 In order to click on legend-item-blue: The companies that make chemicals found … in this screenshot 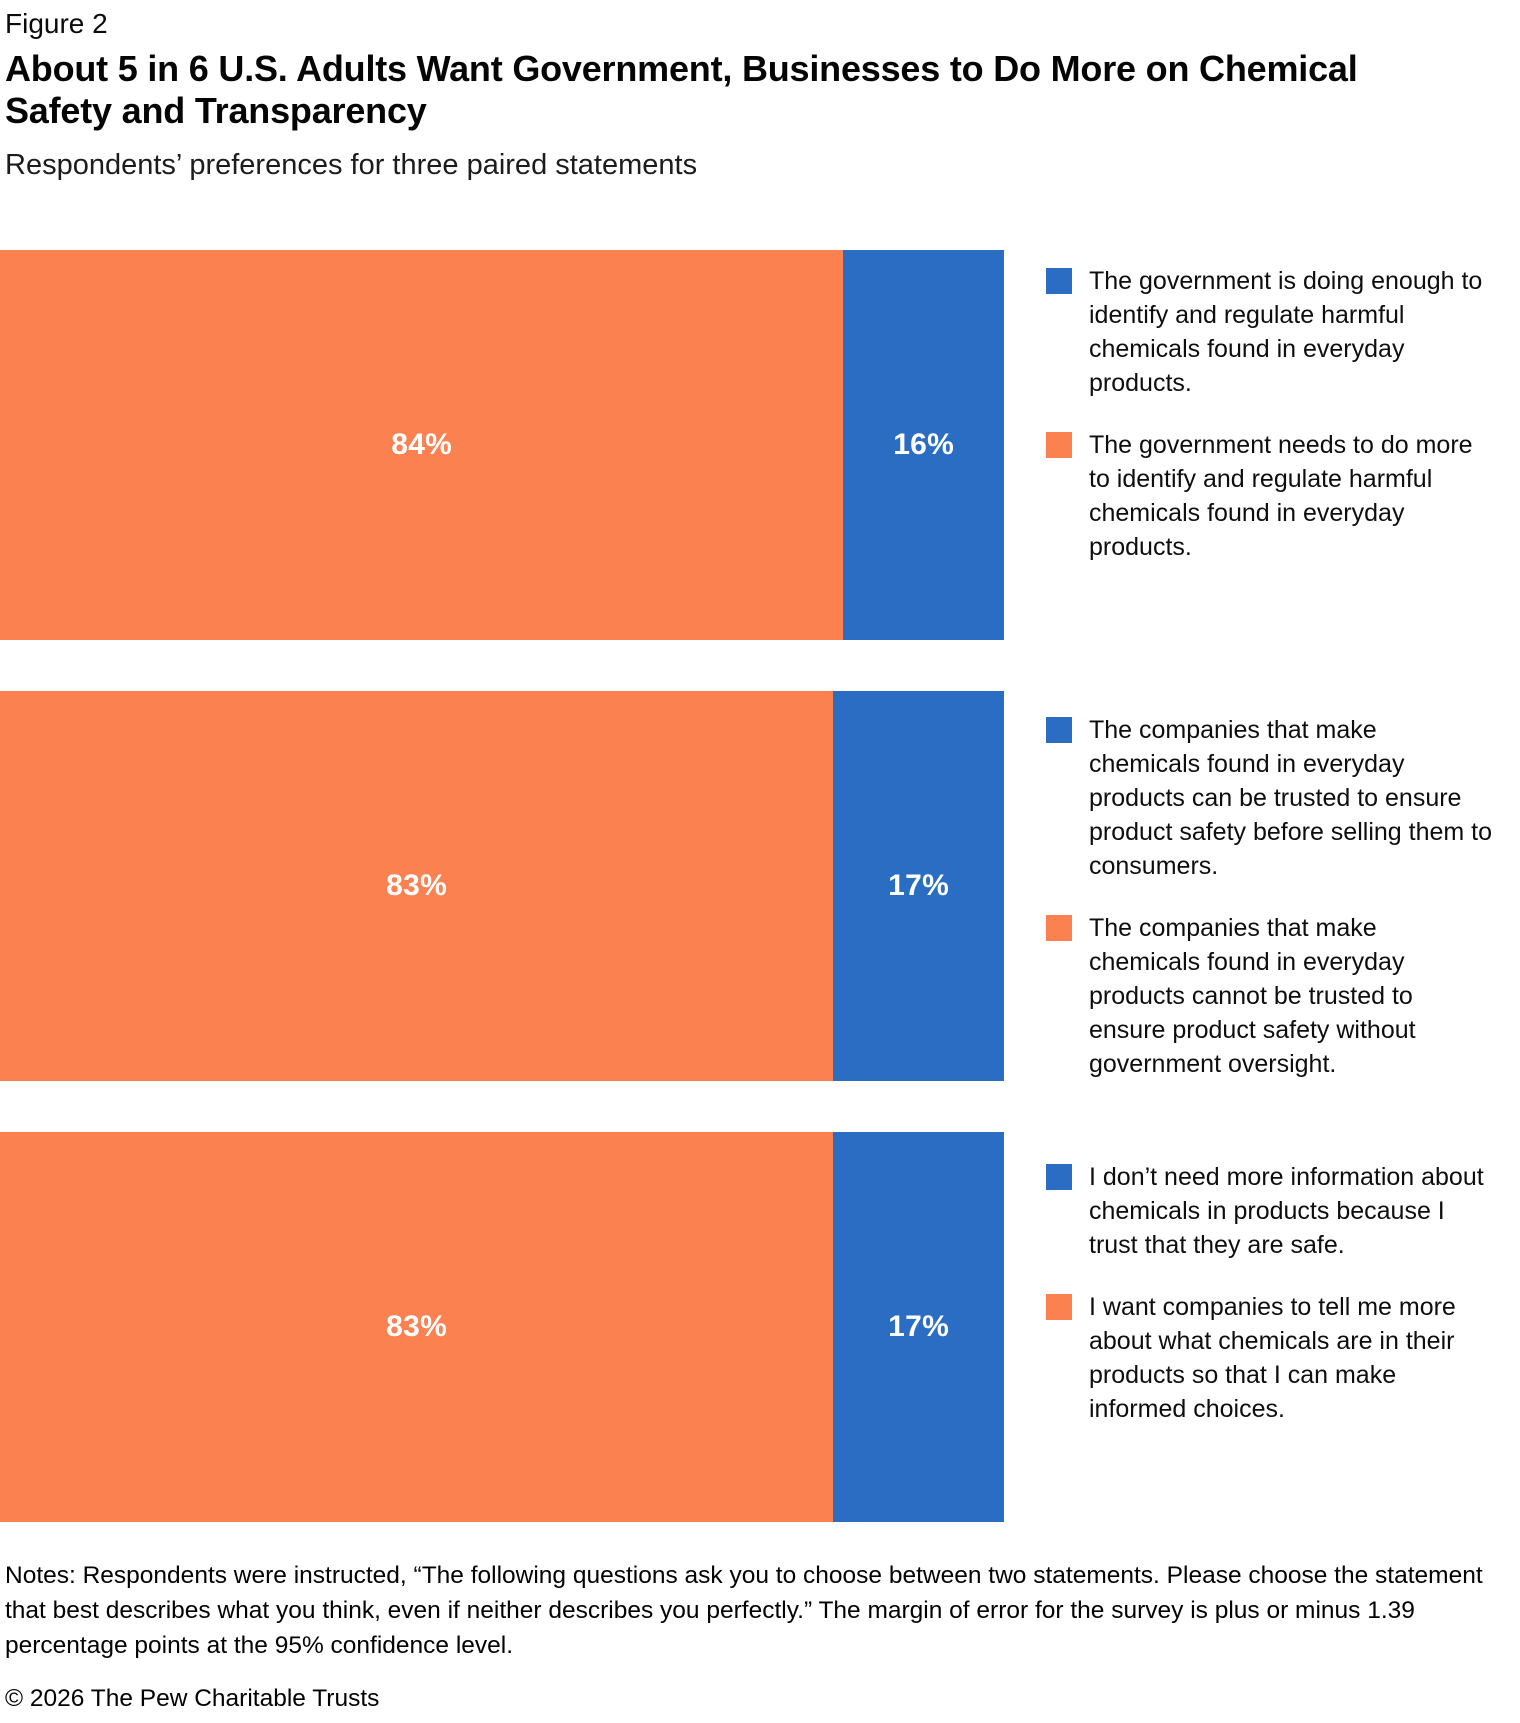, I will do `click(1270, 798)`.